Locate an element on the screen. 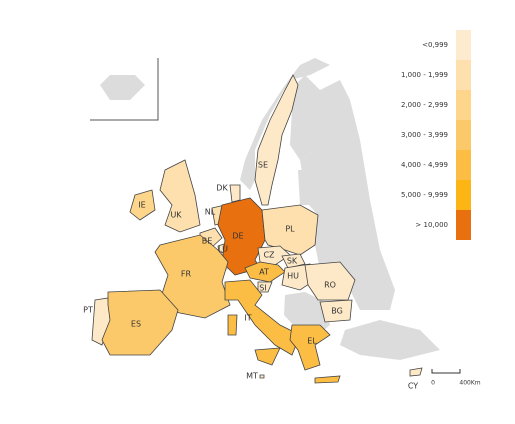  scale-label: 400Km is located at coordinates (469, 383).